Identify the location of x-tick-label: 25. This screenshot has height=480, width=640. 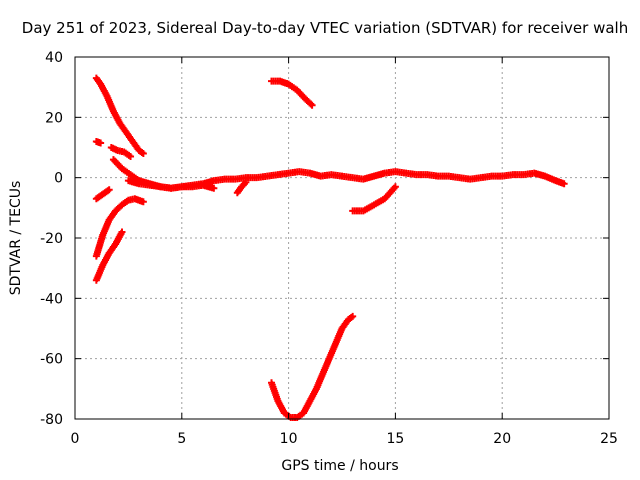
(609, 439).